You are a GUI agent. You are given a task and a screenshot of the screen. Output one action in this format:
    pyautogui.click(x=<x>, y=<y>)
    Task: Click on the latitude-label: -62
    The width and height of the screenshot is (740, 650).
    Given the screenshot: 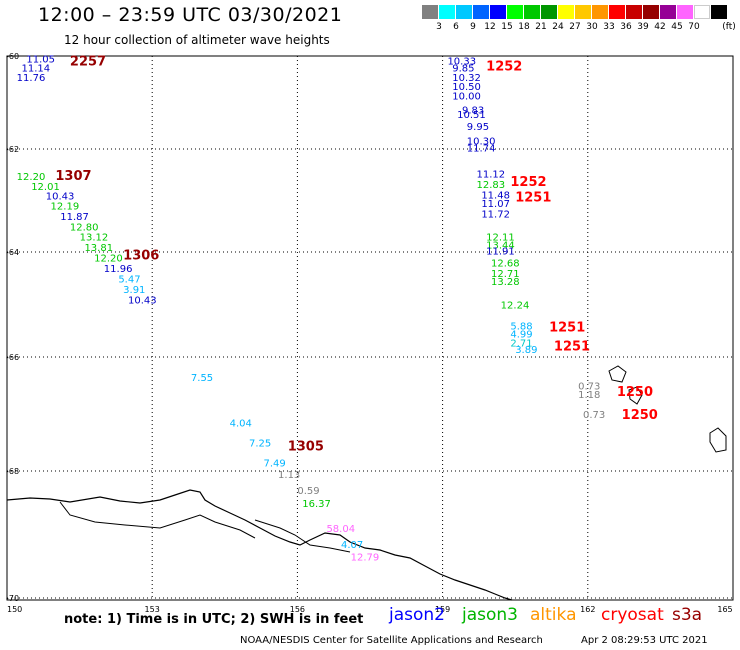 What is the action you would take?
    pyautogui.click(x=12, y=149)
    